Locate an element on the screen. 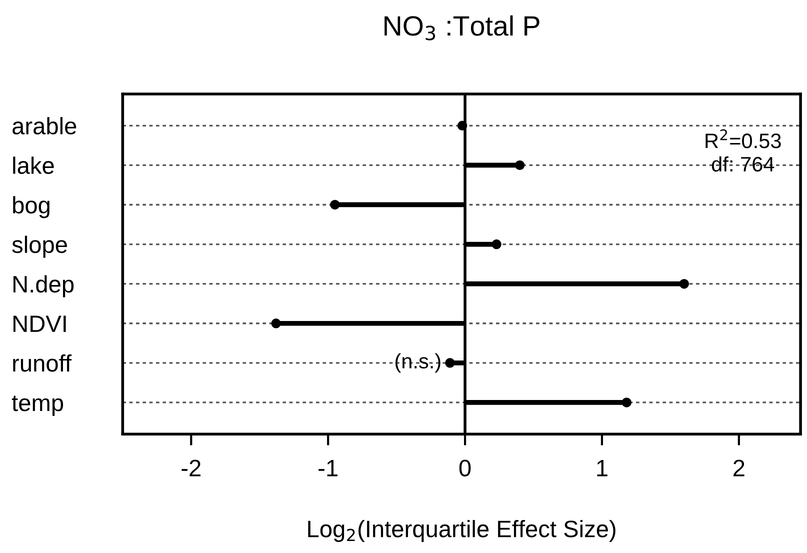 The width and height of the screenshot is (807, 553). x-tick-label: -2 is located at coordinates (191, 468).